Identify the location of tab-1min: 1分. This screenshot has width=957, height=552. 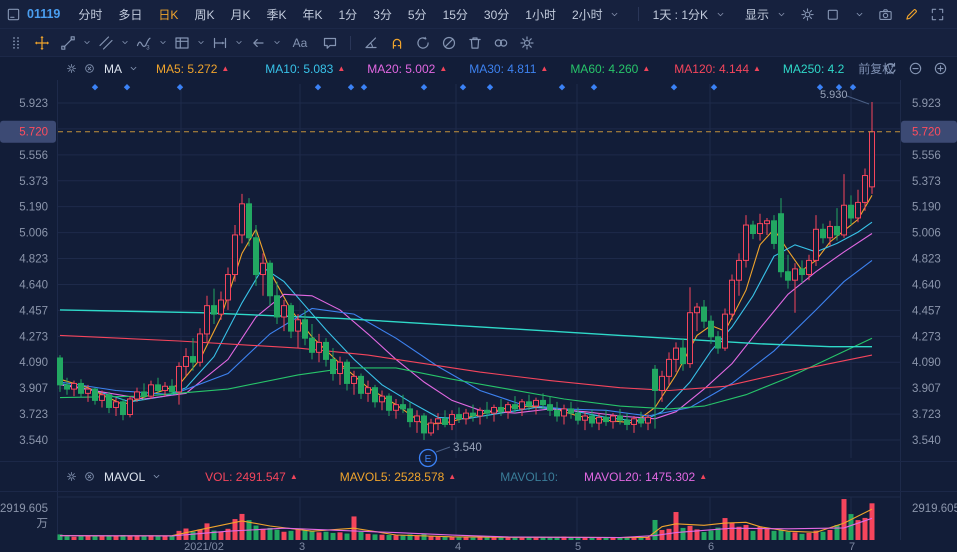
(348, 14).